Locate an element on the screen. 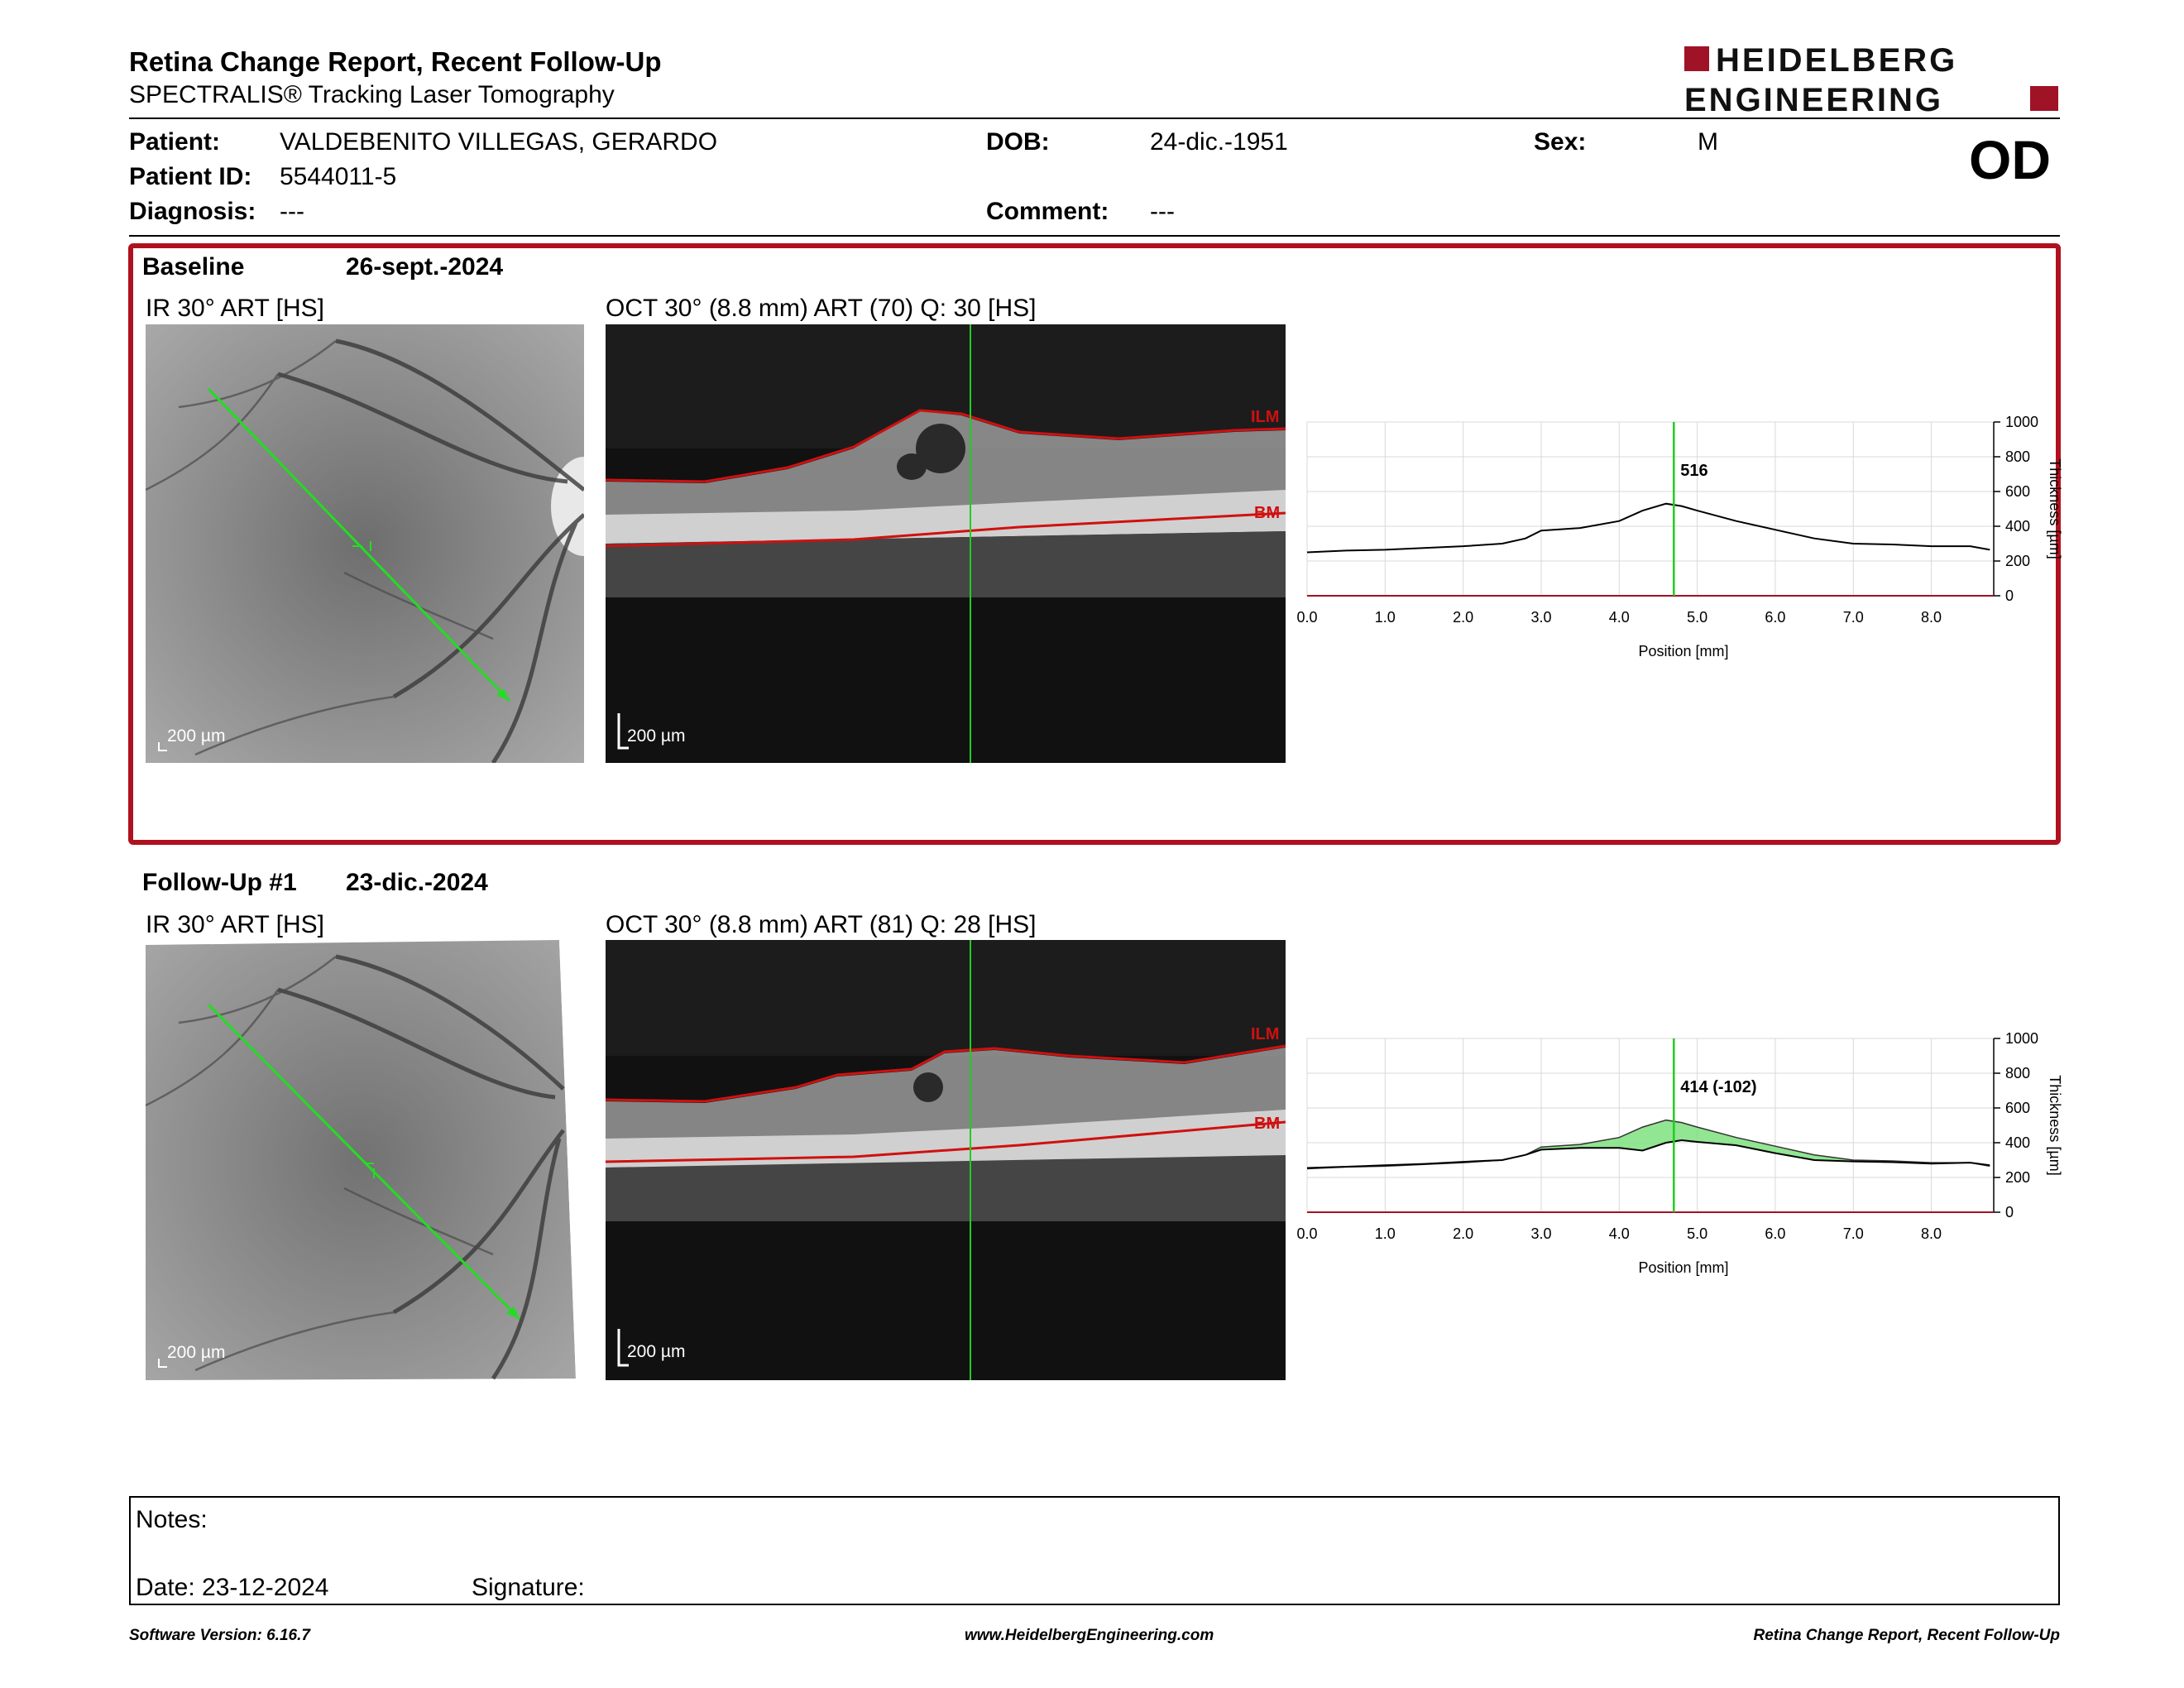 The height and width of the screenshot is (1688, 2184). baseline-ir-title: IR 30° ART [HS] is located at coordinates (235, 308).